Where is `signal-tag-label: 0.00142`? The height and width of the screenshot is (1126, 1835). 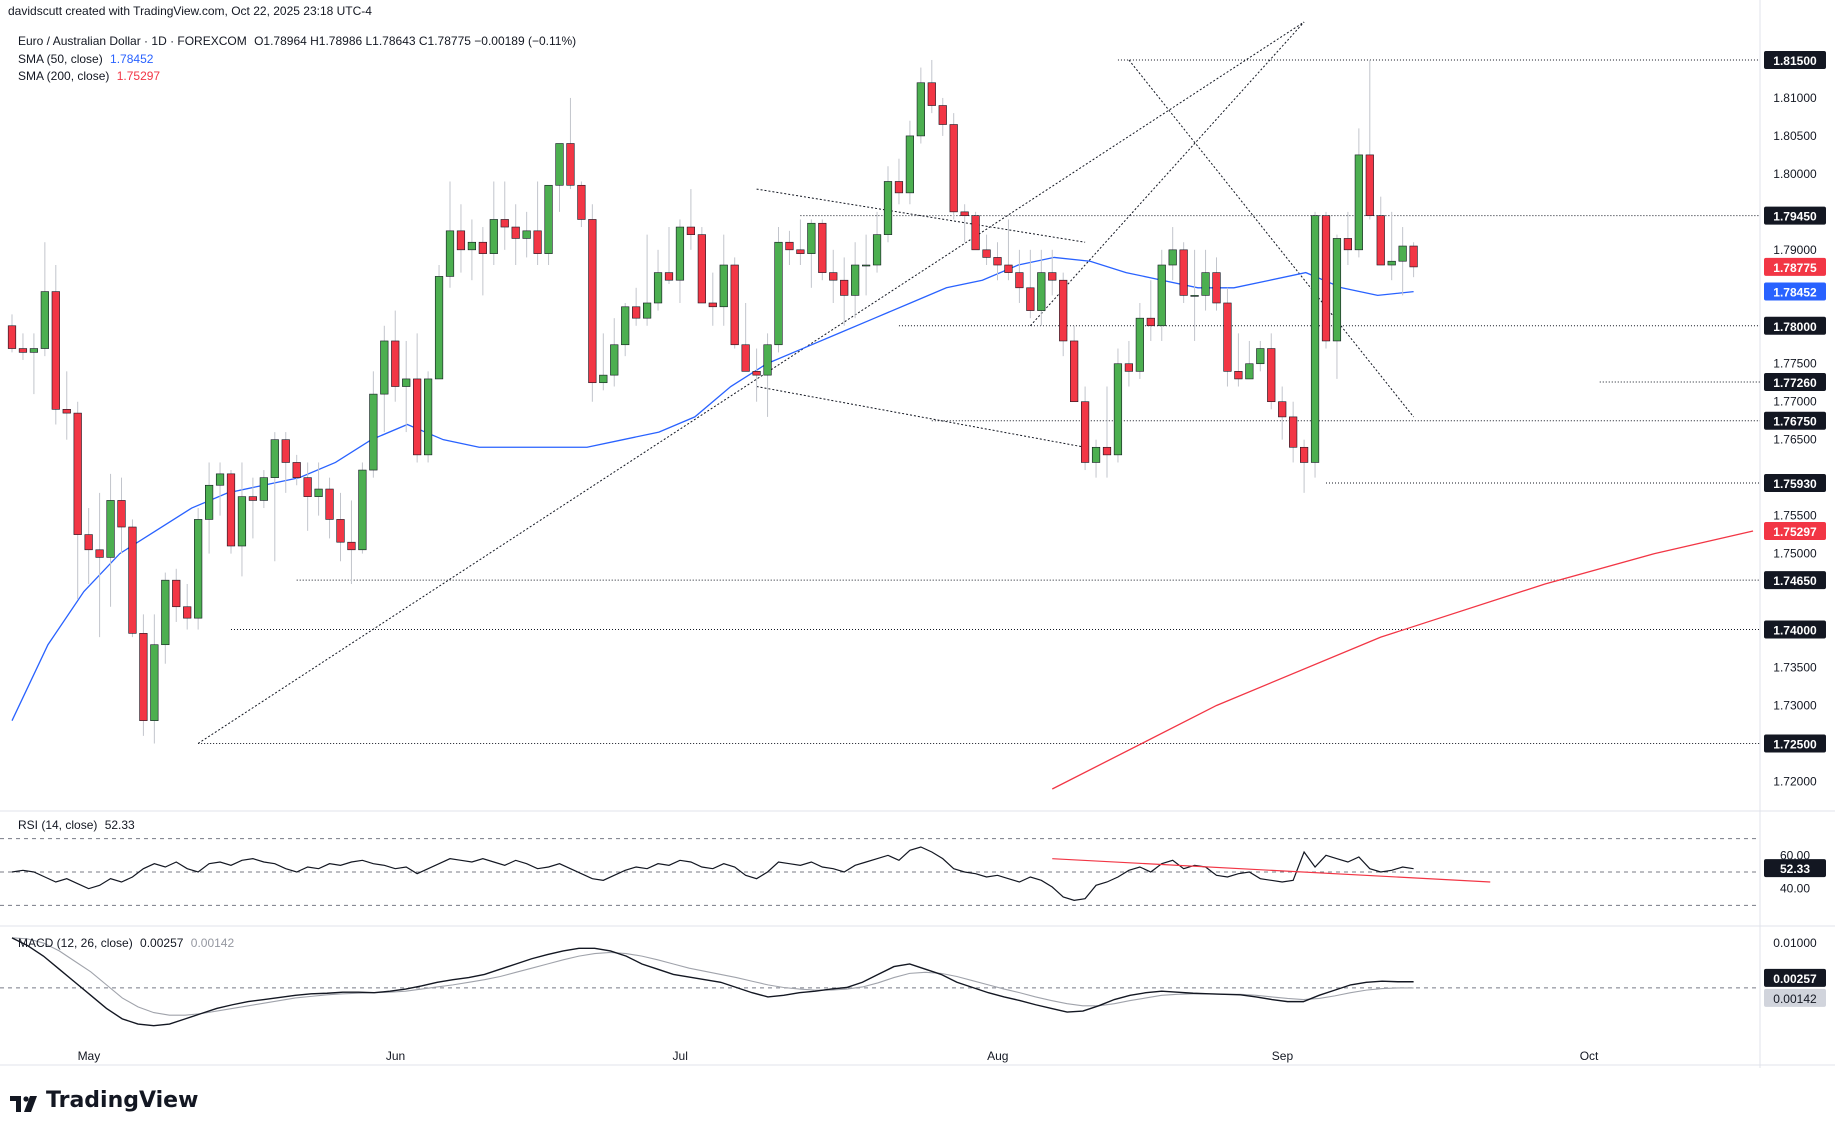
signal-tag-label: 0.00142 is located at coordinates (1795, 999).